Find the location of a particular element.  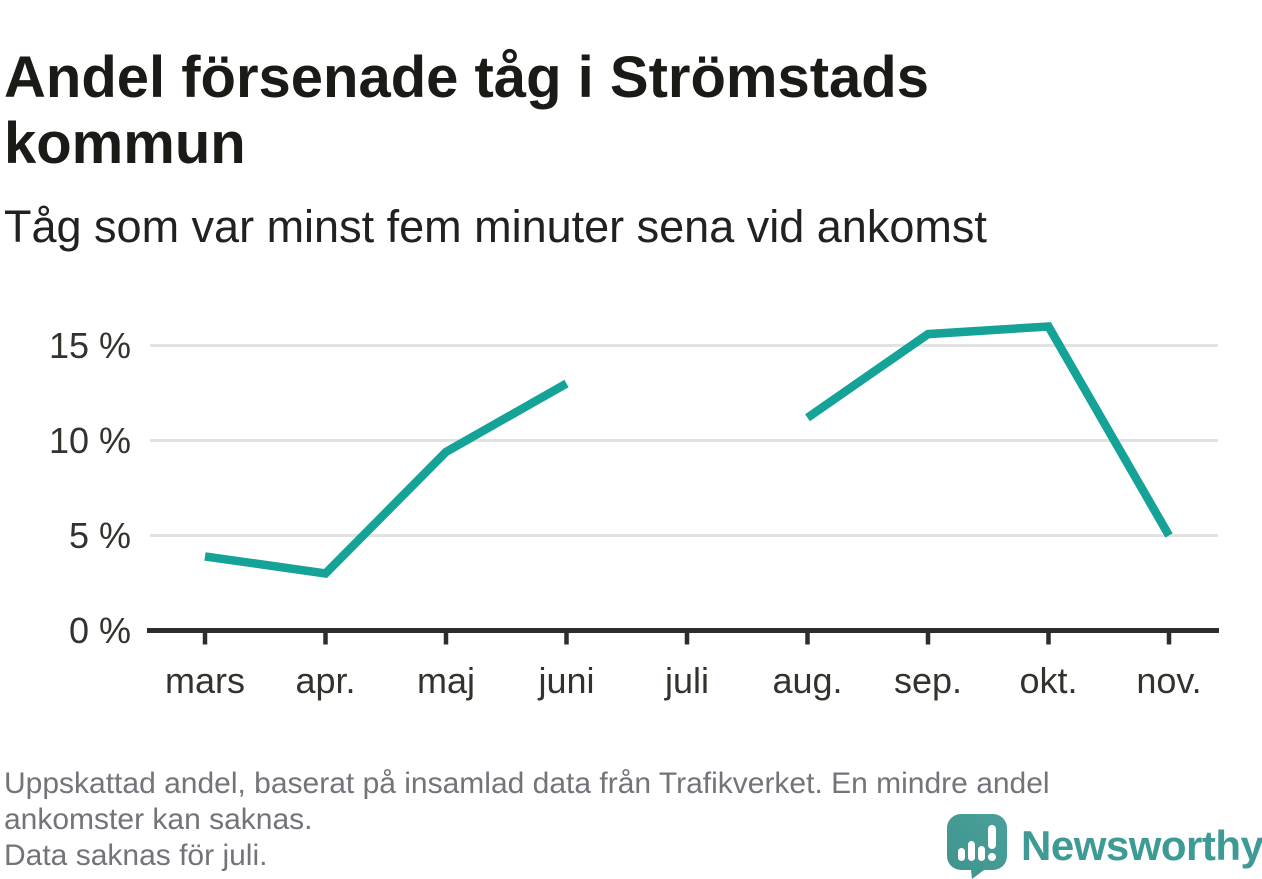

x-axis-label: sep. is located at coordinates (928, 680).